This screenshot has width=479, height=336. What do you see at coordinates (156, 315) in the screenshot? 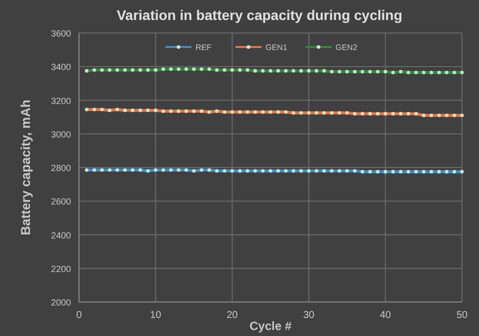
I see `x-tick-label: 10` at bounding box center [156, 315].